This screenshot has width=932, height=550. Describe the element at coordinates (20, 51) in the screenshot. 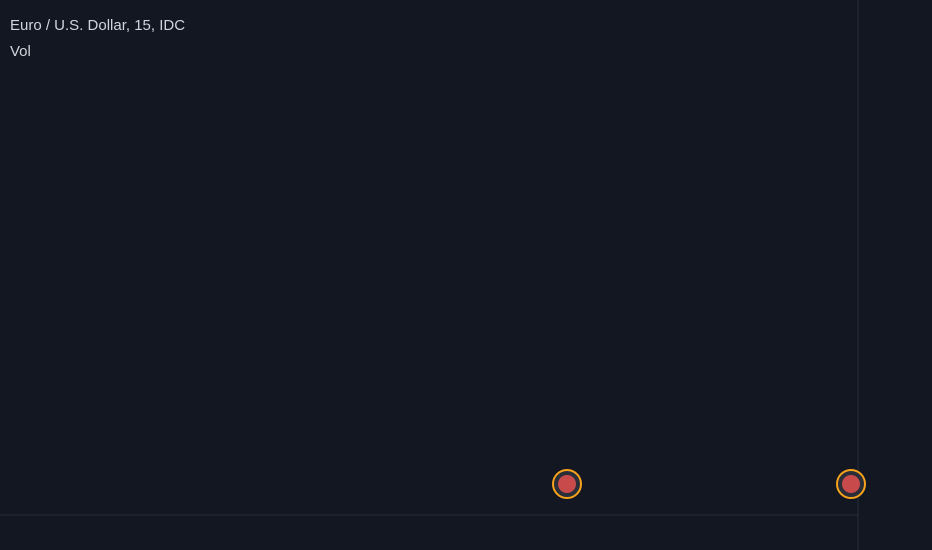

I see `volume-label: Vol` at that location.